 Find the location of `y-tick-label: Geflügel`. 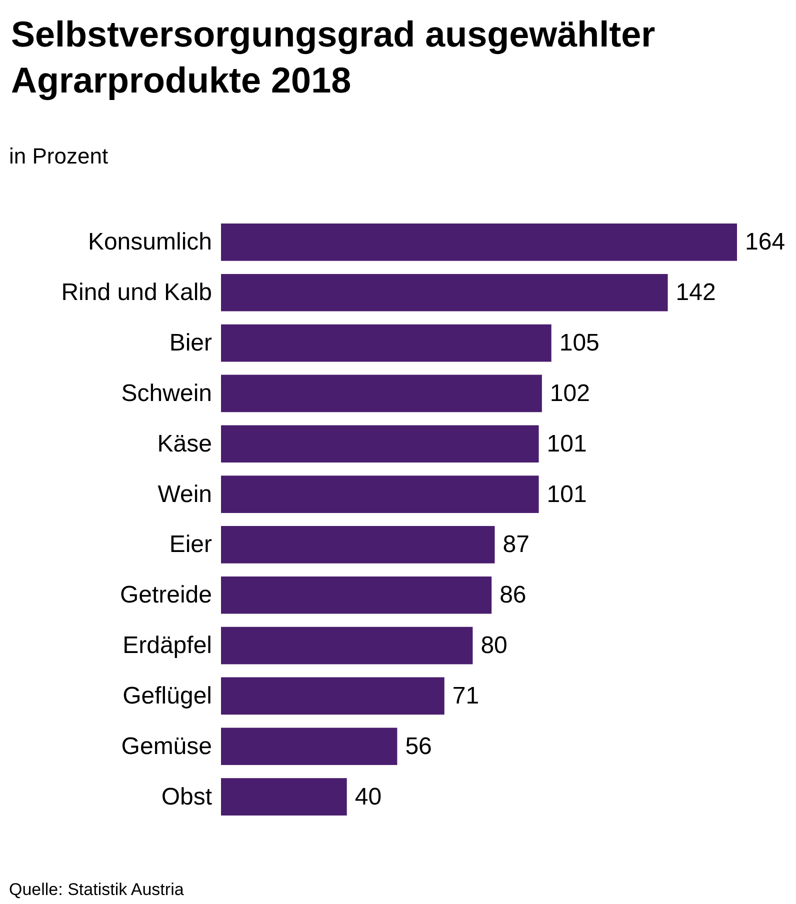

y-tick-label: Geflügel is located at coordinates (167, 696).